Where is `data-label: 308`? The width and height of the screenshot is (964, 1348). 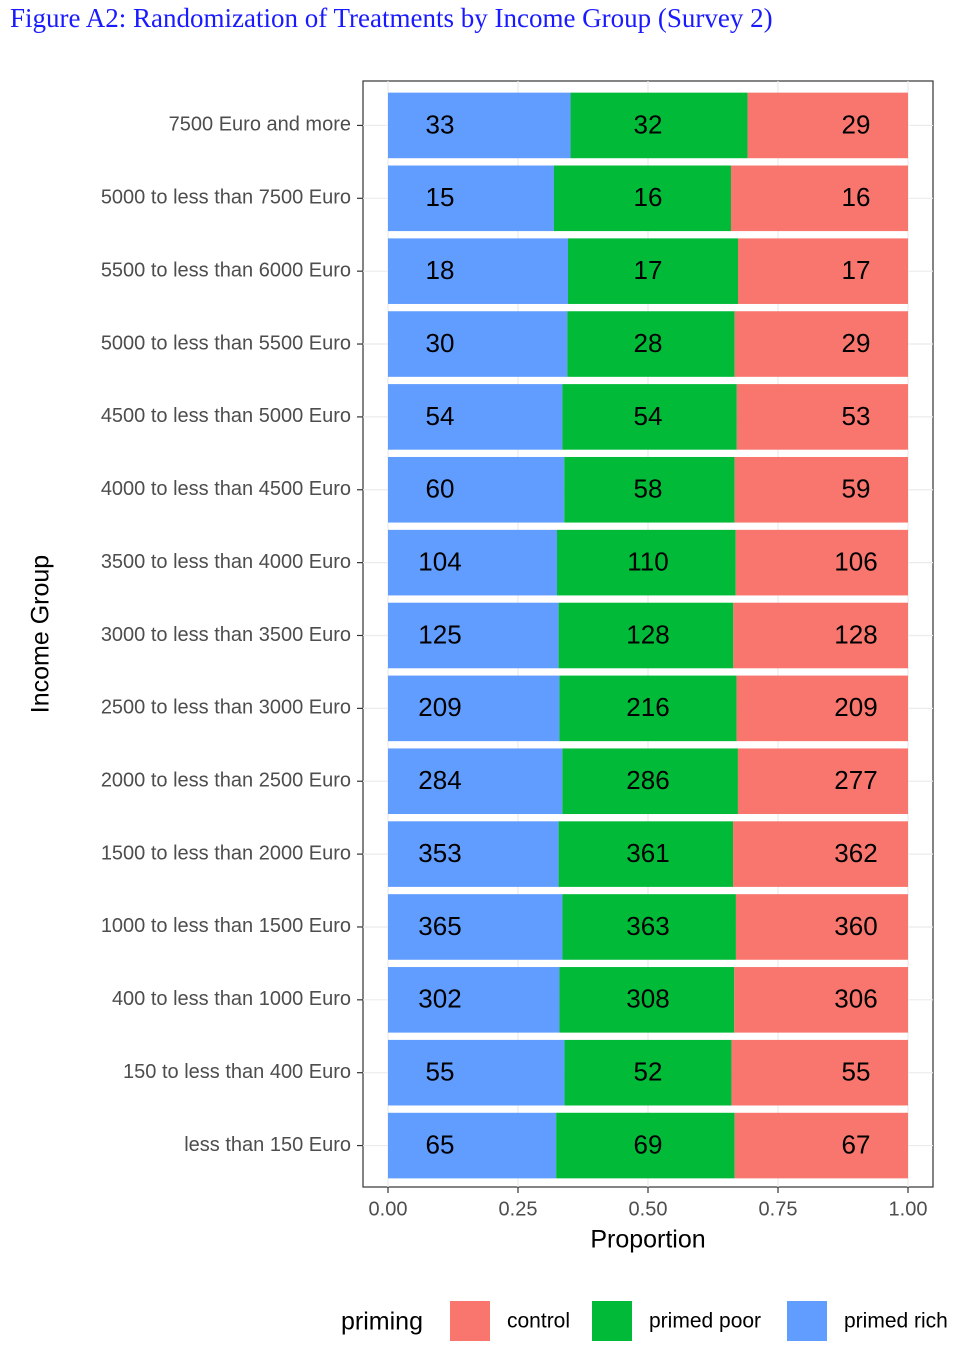 data-label: 308 is located at coordinates (647, 999).